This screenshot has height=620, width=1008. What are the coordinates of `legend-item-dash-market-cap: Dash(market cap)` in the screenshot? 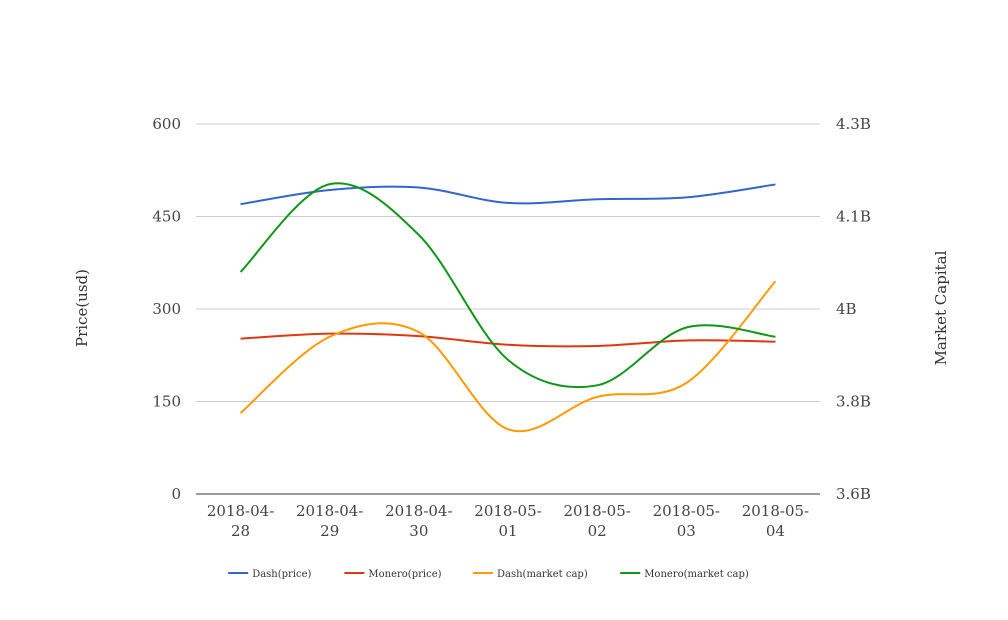 It's located at (530, 574).